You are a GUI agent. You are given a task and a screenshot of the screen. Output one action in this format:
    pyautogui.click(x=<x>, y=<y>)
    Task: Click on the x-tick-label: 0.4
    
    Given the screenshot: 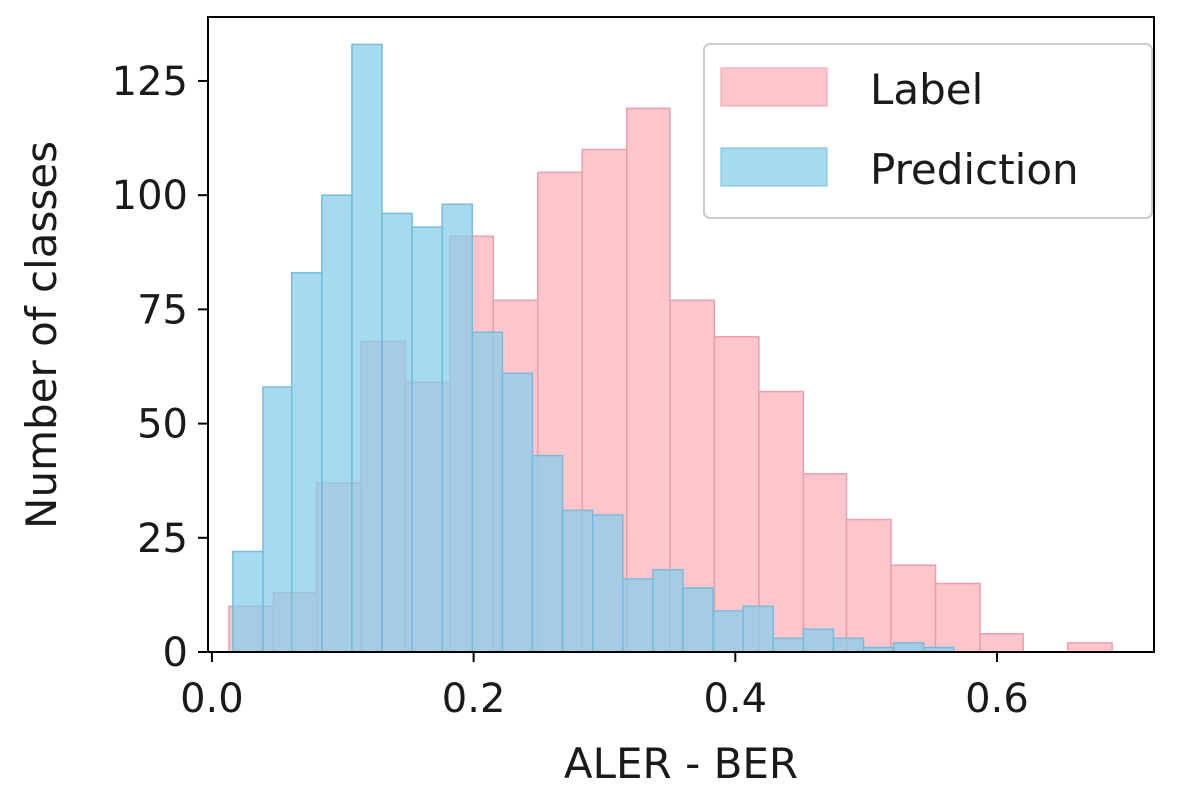 What is the action you would take?
    pyautogui.click(x=735, y=699)
    